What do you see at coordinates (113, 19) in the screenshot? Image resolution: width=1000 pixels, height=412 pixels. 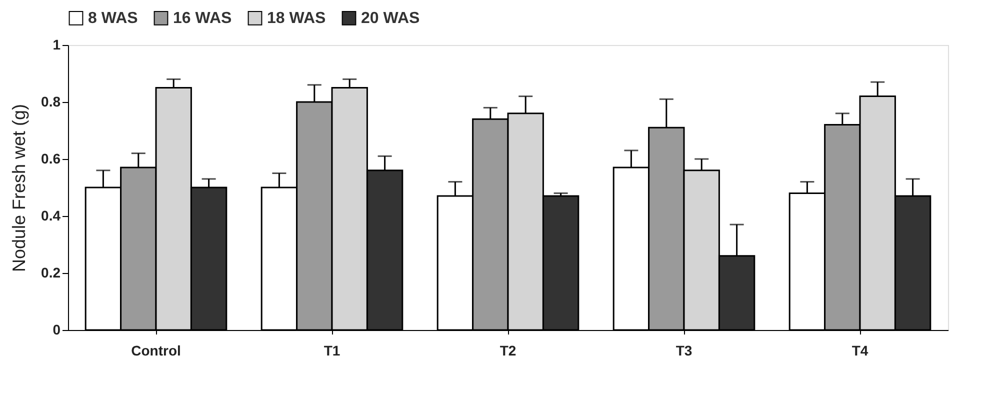 I see `legend-label: 8 WAS` at bounding box center [113, 19].